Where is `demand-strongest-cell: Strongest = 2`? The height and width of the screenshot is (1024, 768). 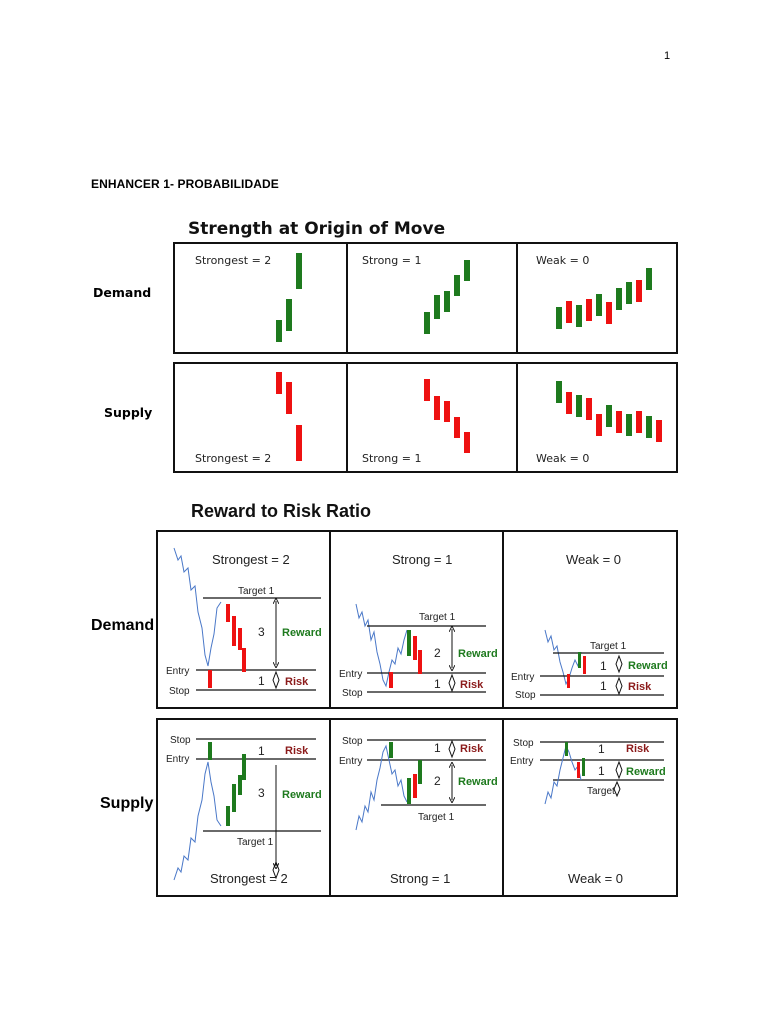
demand-strongest-cell: Strongest = 2 is located at coordinates (260, 298).